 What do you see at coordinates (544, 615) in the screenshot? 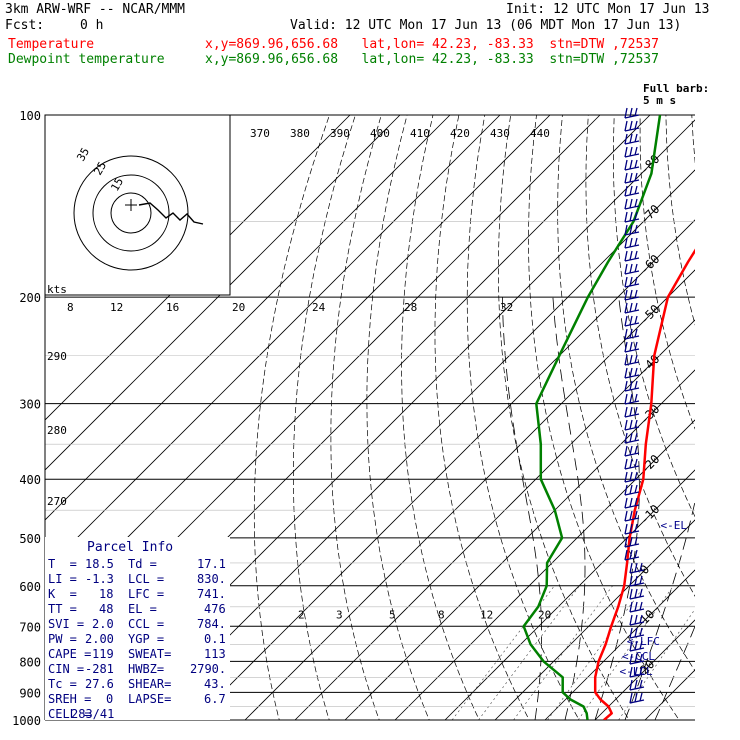
I see `mixing-ratio-lower-label: 20` at bounding box center [544, 615].